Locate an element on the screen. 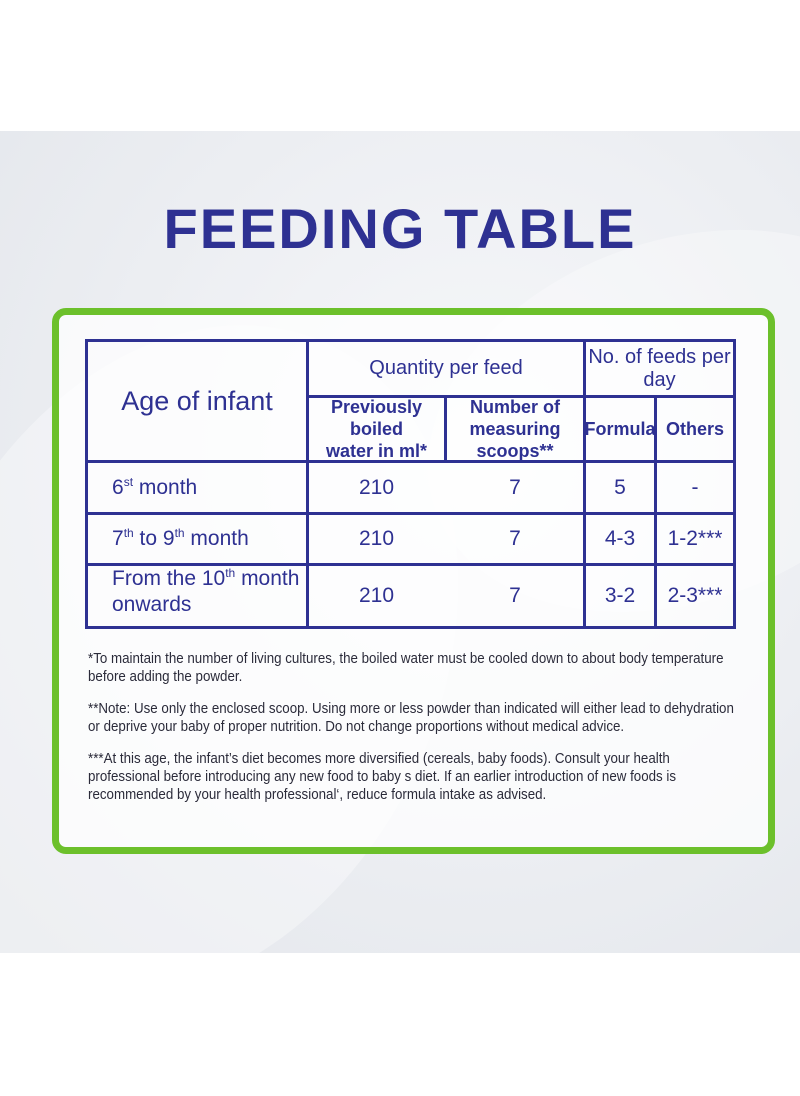 The image size is (800, 1096). scoops-header: Number of measuring scoops** is located at coordinates (515, 429).